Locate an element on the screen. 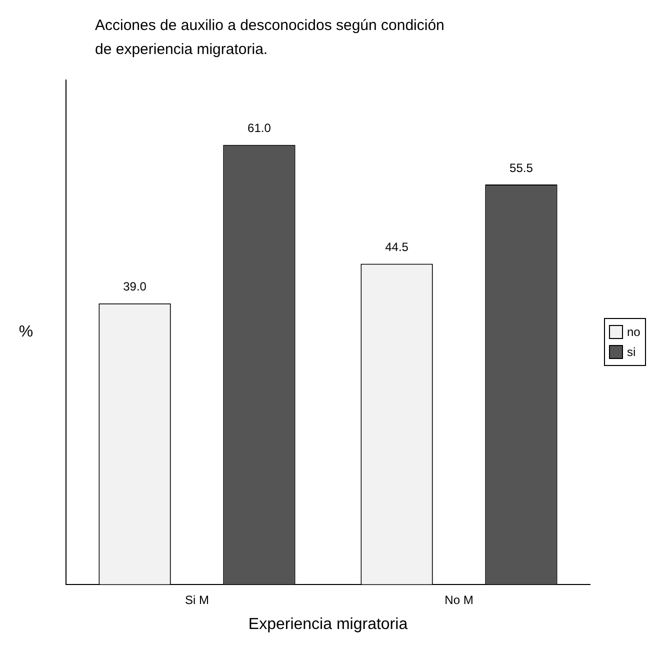 This screenshot has width=658, height=648. y-axis-title: % is located at coordinates (26, 332).